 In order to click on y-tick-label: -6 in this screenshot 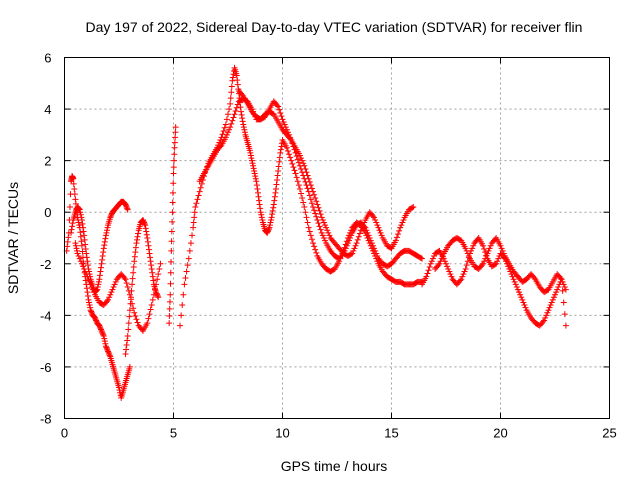, I will do `click(46, 367)`.